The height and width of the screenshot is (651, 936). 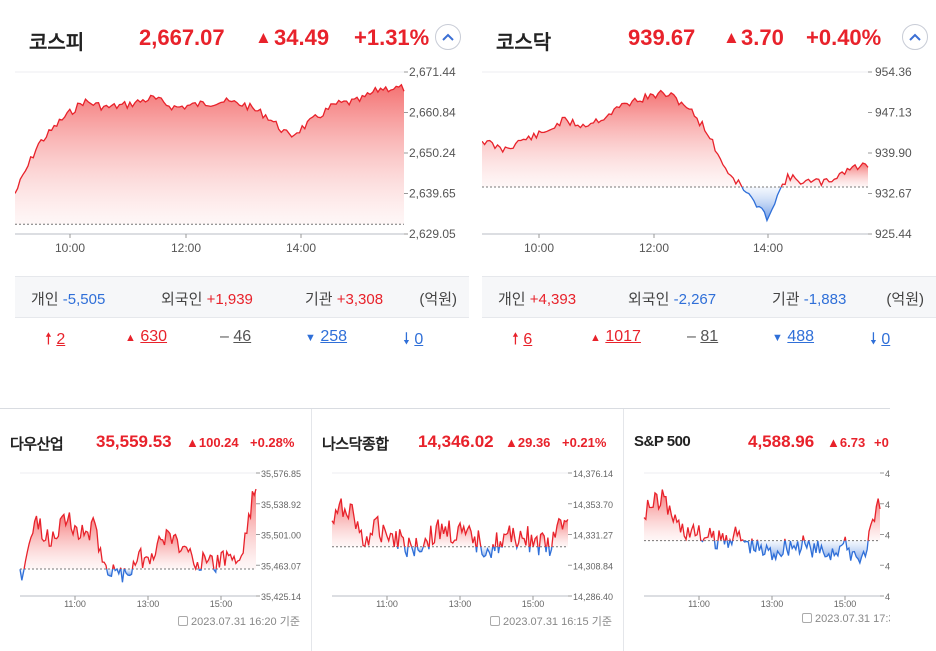 I want to click on kosdaq-rising: ▲ 1017, so click(x=615, y=336).